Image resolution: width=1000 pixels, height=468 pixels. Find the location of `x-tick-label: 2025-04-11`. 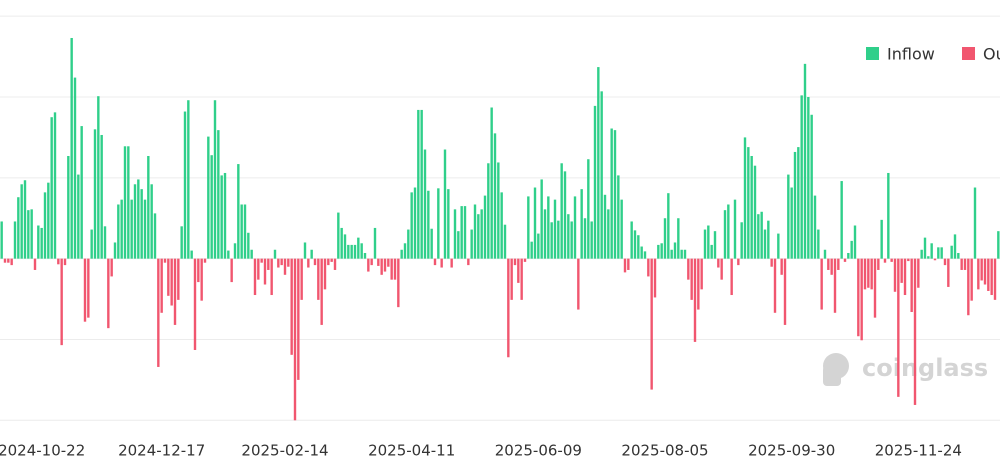

x-tick-label: 2025-04-11 is located at coordinates (411, 451).